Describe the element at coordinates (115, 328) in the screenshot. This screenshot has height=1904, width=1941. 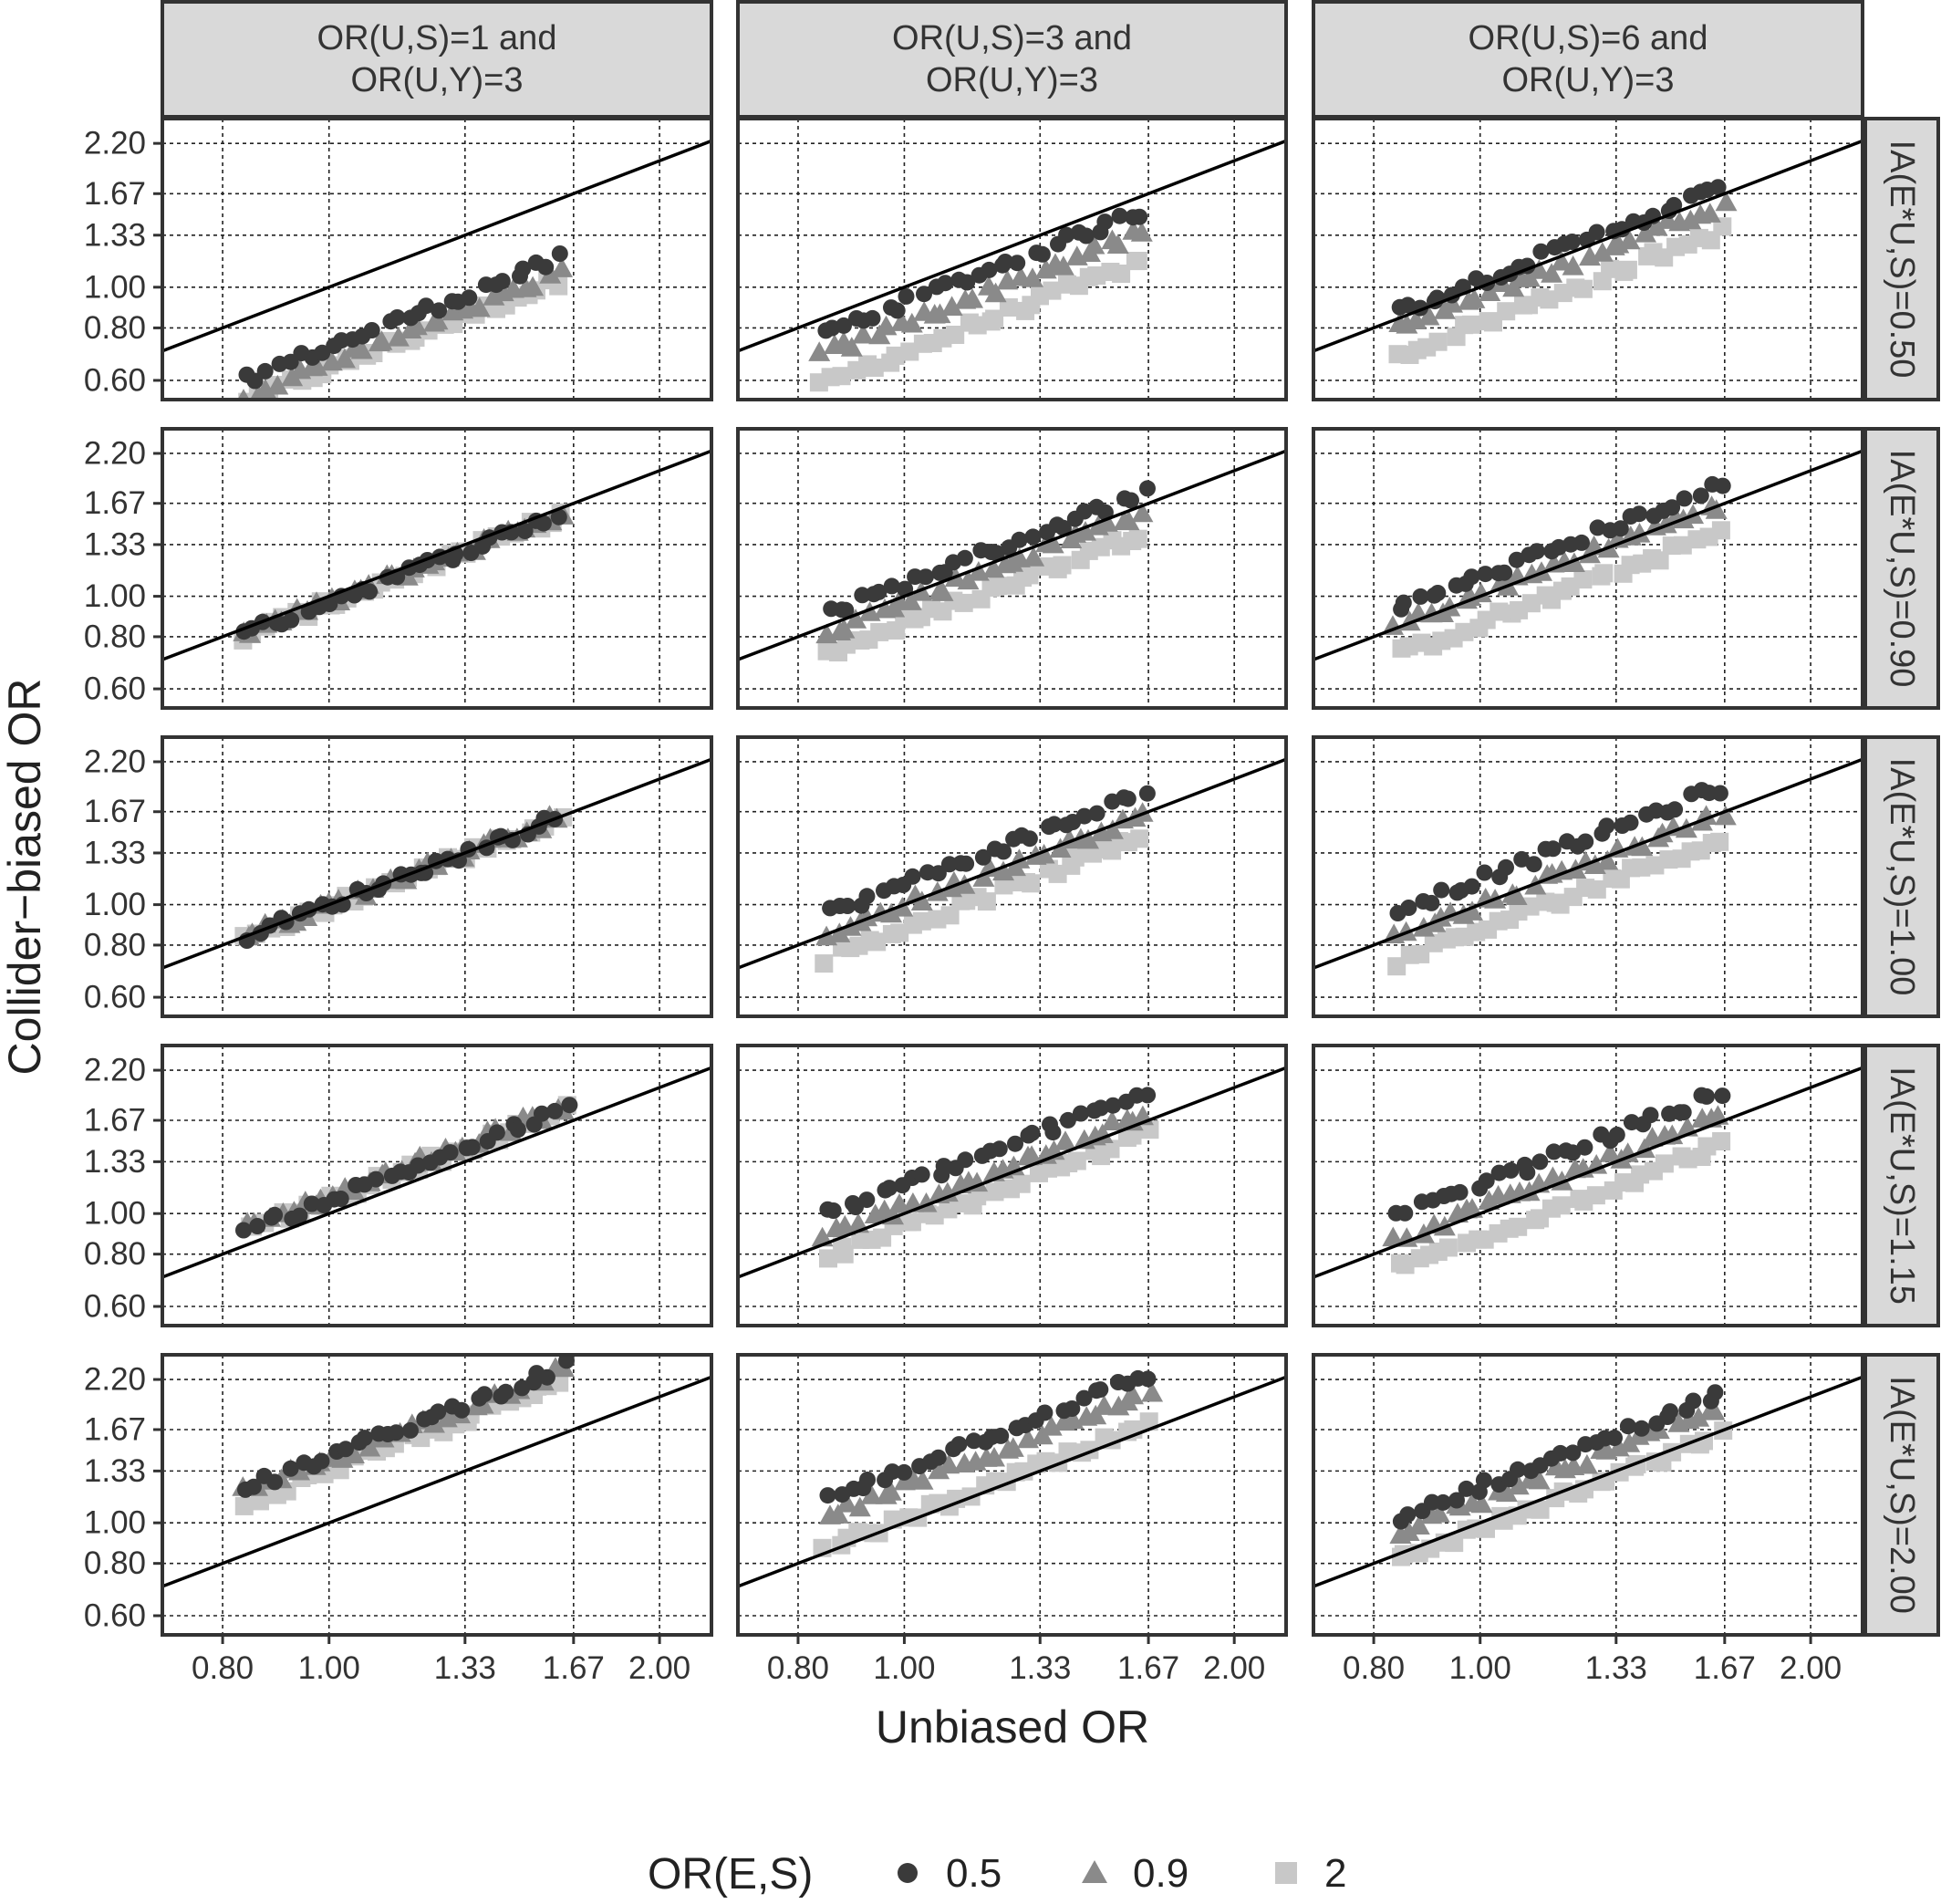
I see `y-tick-label: 0.80` at that location.